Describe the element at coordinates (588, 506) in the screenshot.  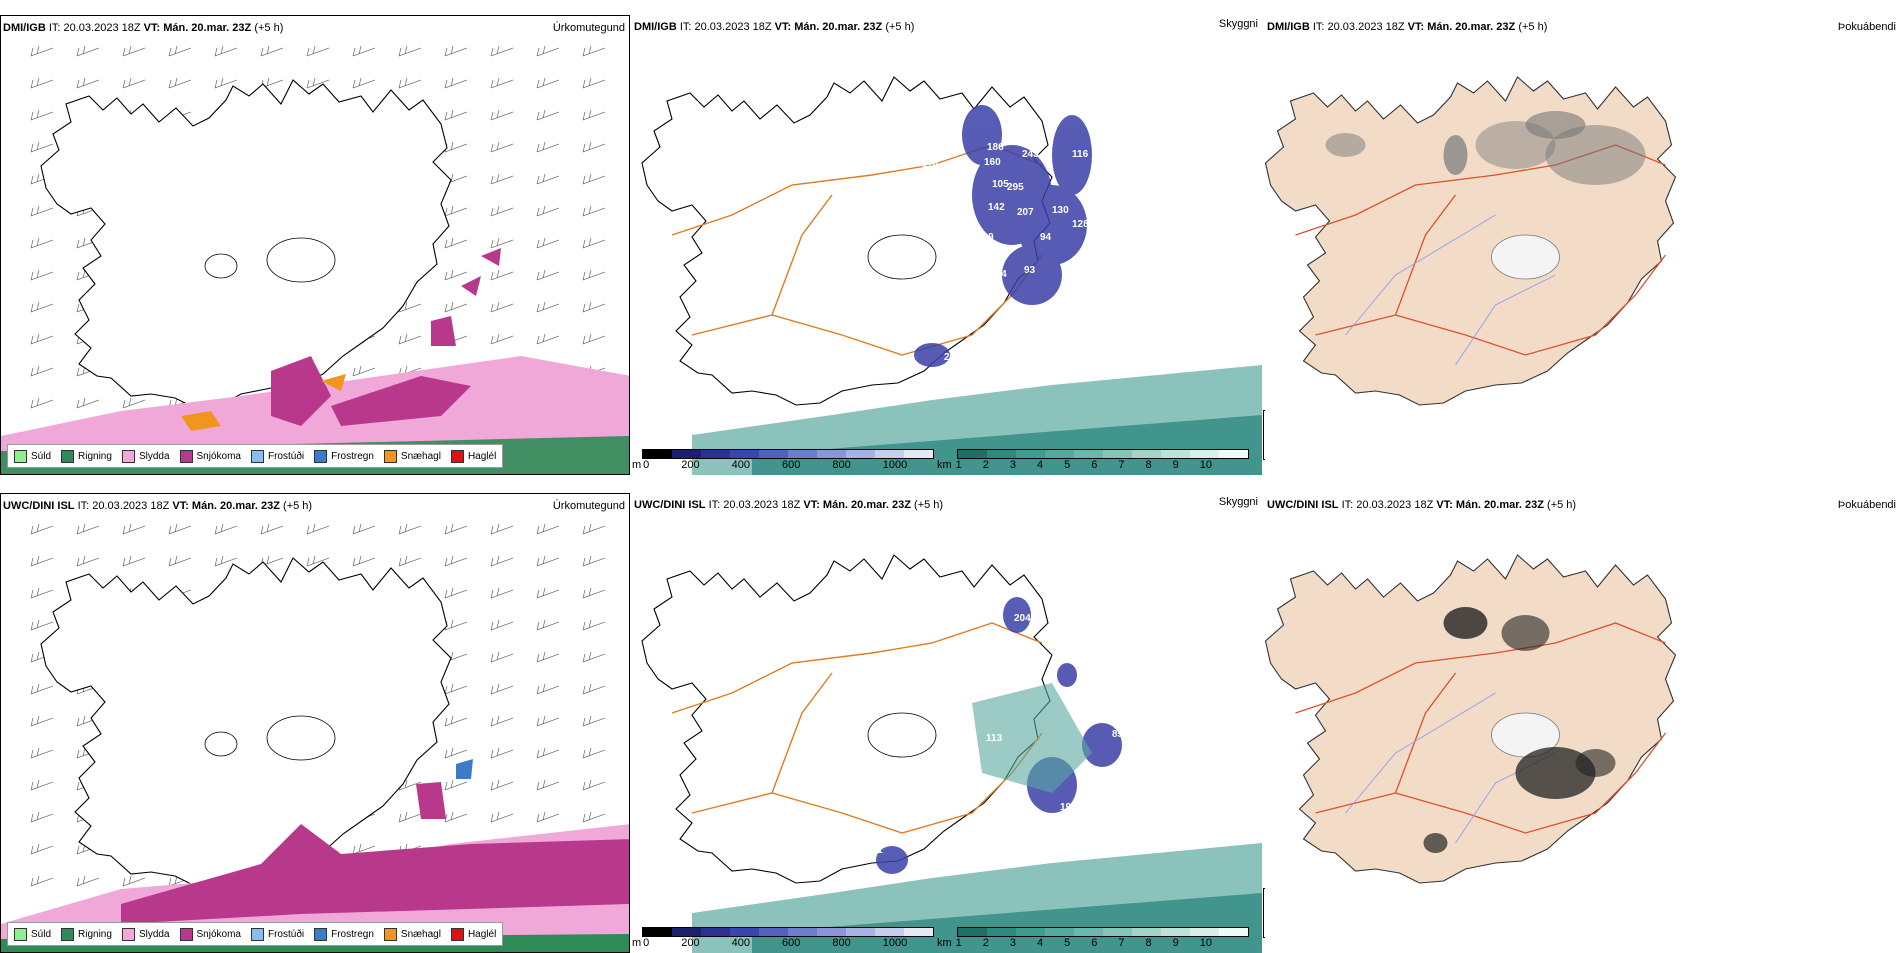
I see `panel-type-label: Úrkomutegund` at that location.